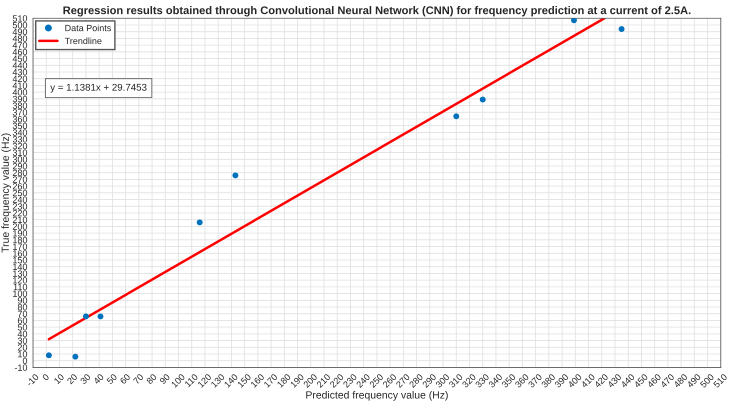 The width and height of the screenshot is (734, 406). Describe the element at coordinates (416, 380) in the screenshot. I see `x-tick-label: 280` at that location.